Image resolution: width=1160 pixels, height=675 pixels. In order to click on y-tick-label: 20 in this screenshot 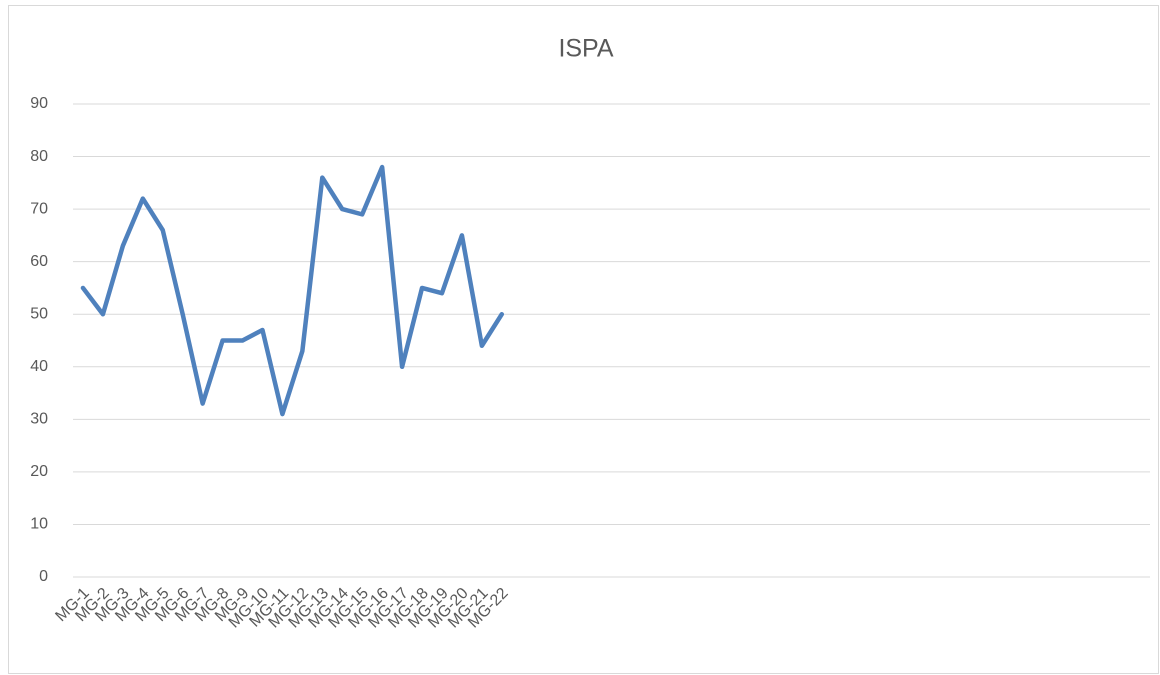, I will do `click(39, 471)`.